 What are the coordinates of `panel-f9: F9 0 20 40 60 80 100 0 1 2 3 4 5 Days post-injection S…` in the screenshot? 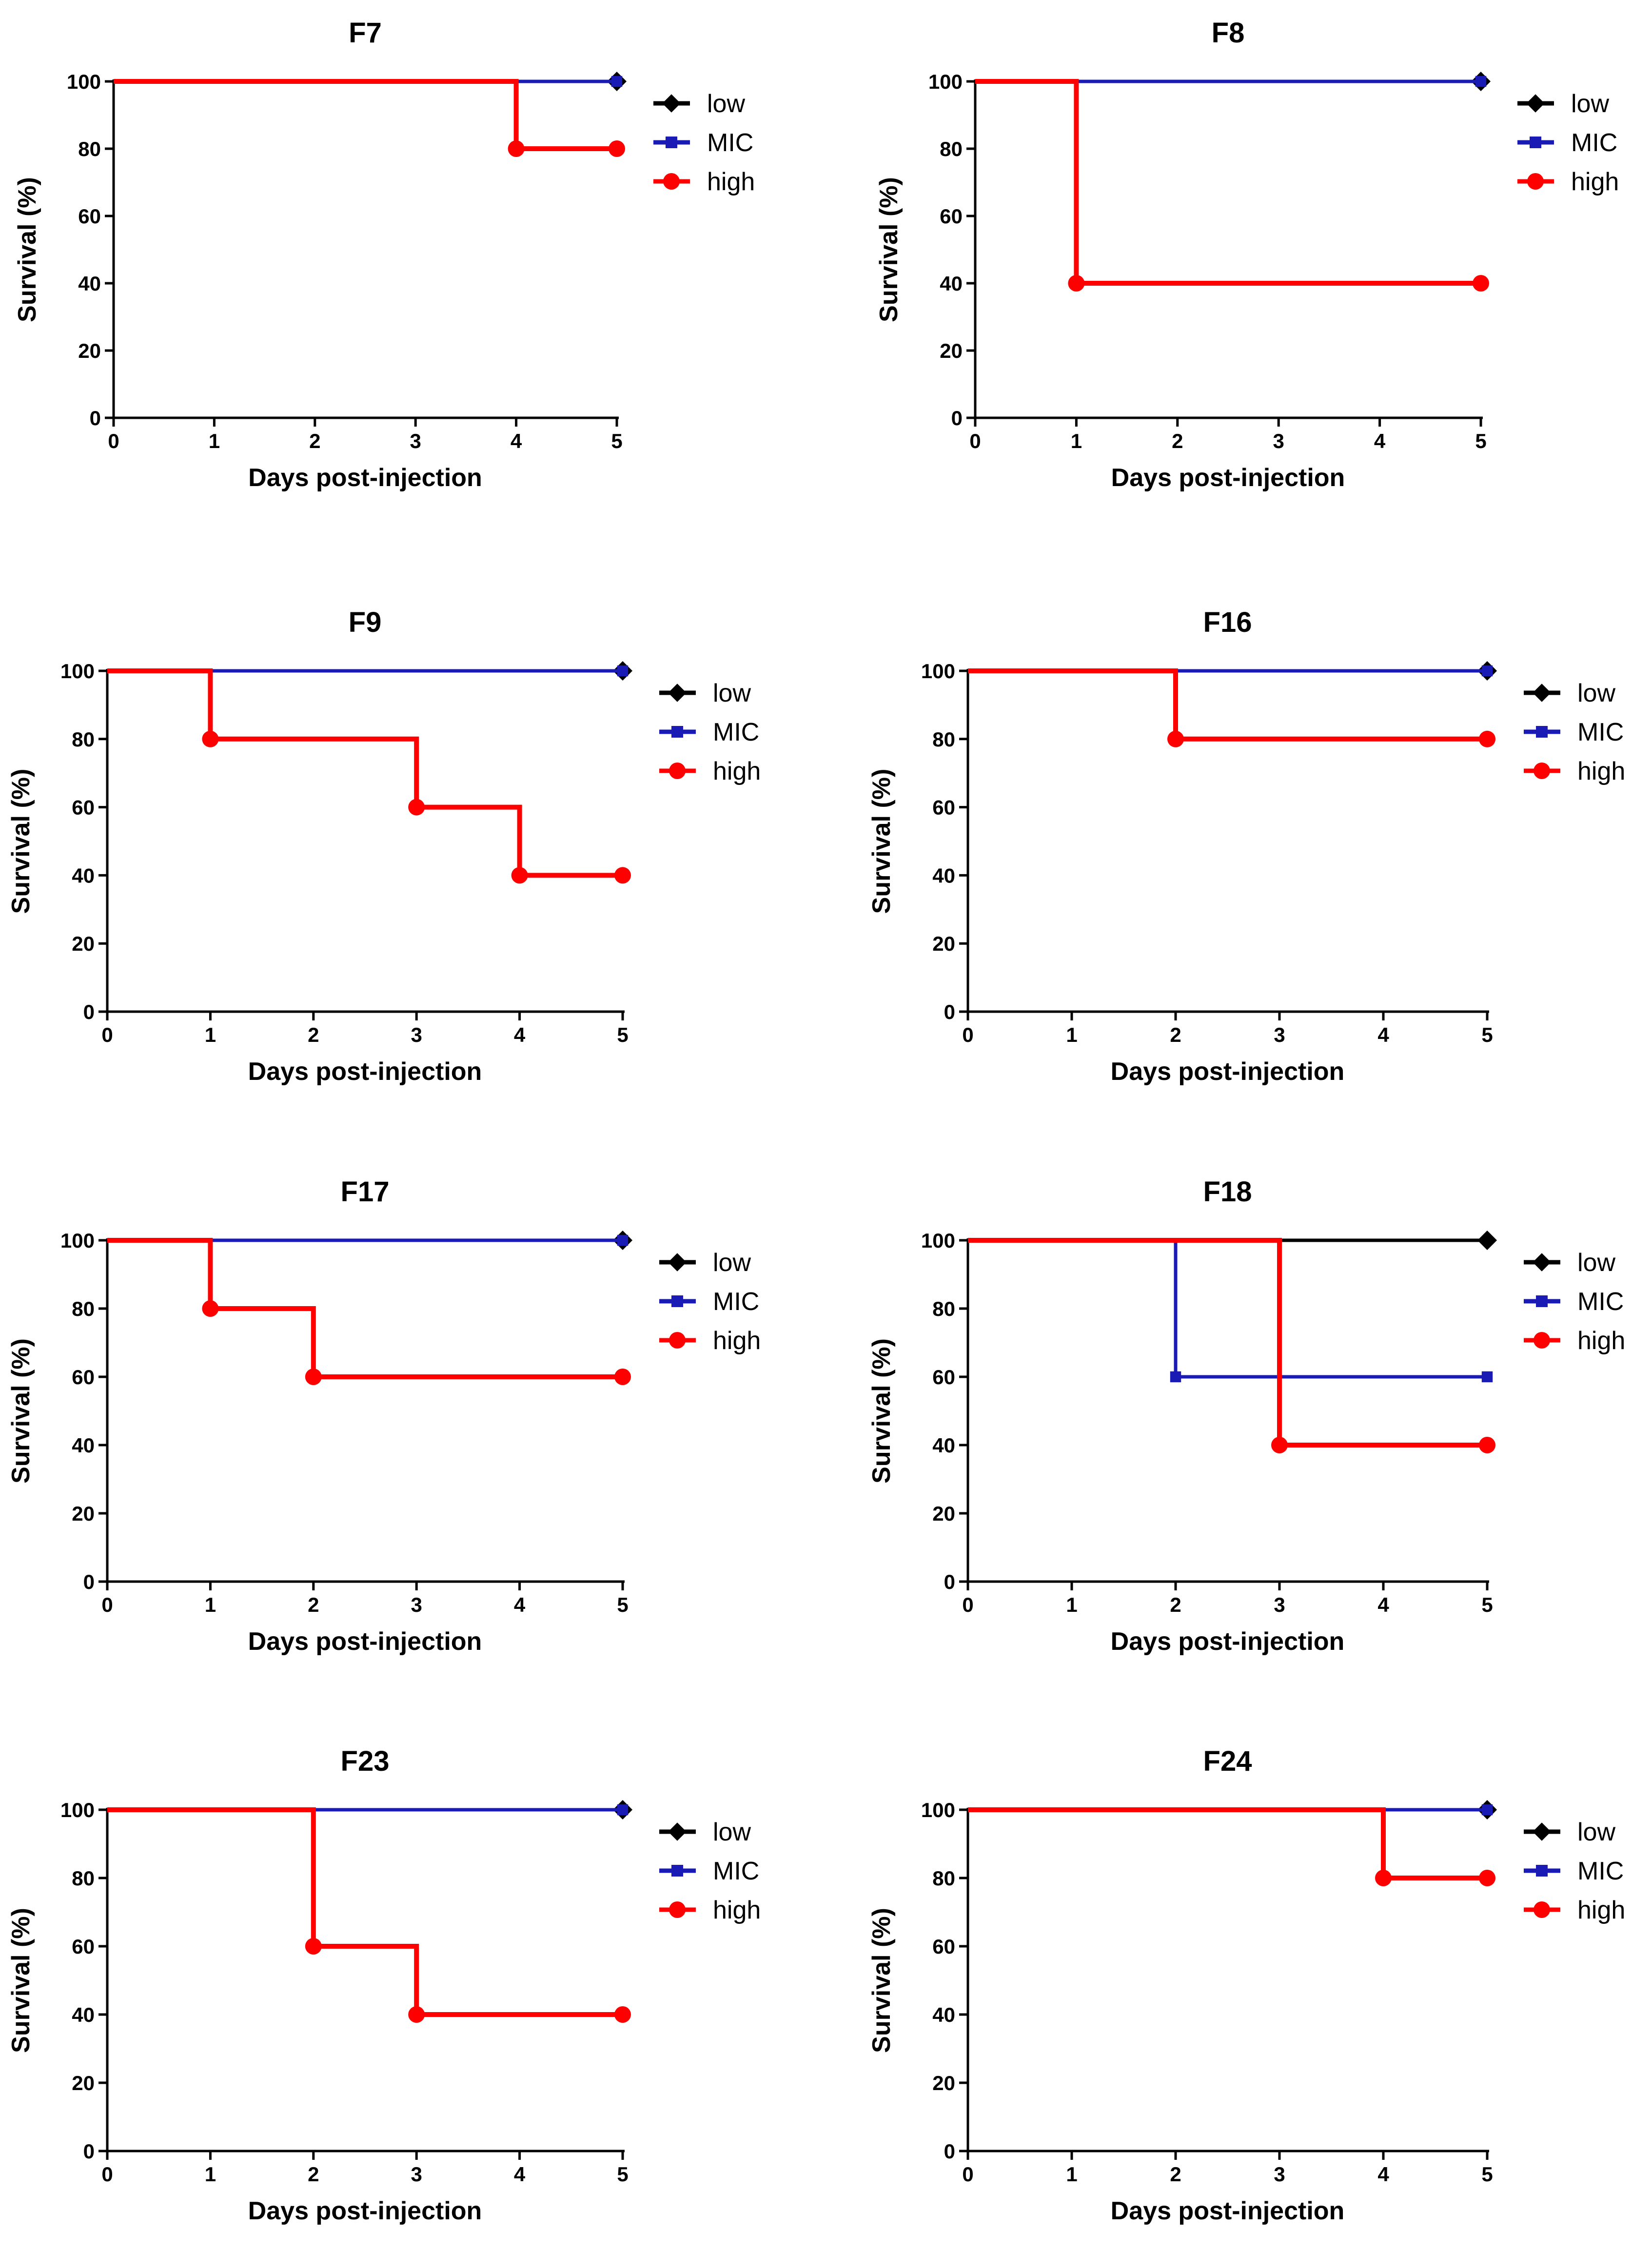 It's located at (384, 846).